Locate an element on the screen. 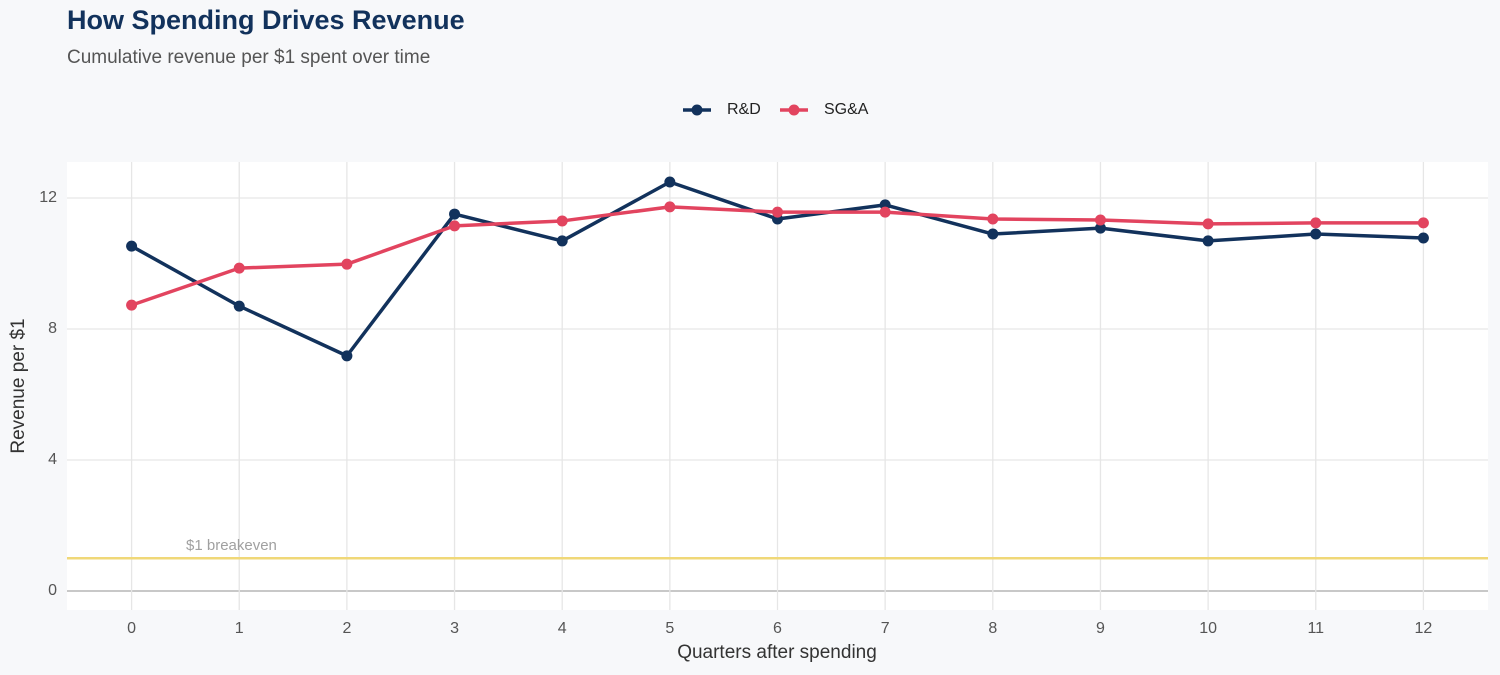 The width and height of the screenshot is (1500, 675). legend-label: R&D is located at coordinates (744, 109).